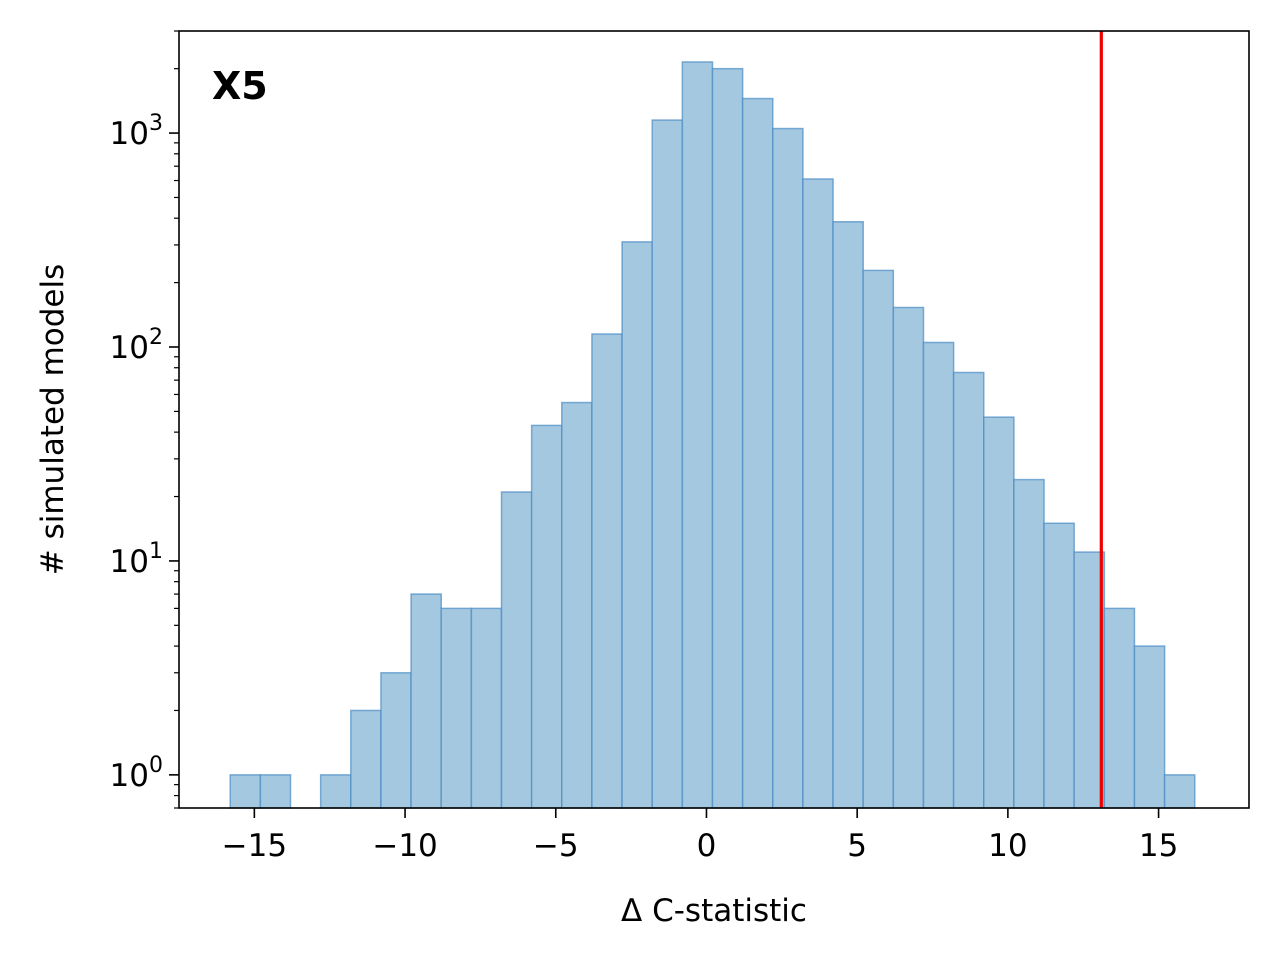 The width and height of the screenshot is (1280, 960). I want to click on x-tick-label: 15, so click(1158, 846).